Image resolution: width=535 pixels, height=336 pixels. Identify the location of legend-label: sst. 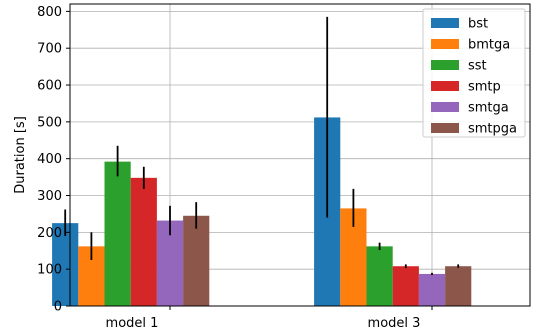
(477, 66).